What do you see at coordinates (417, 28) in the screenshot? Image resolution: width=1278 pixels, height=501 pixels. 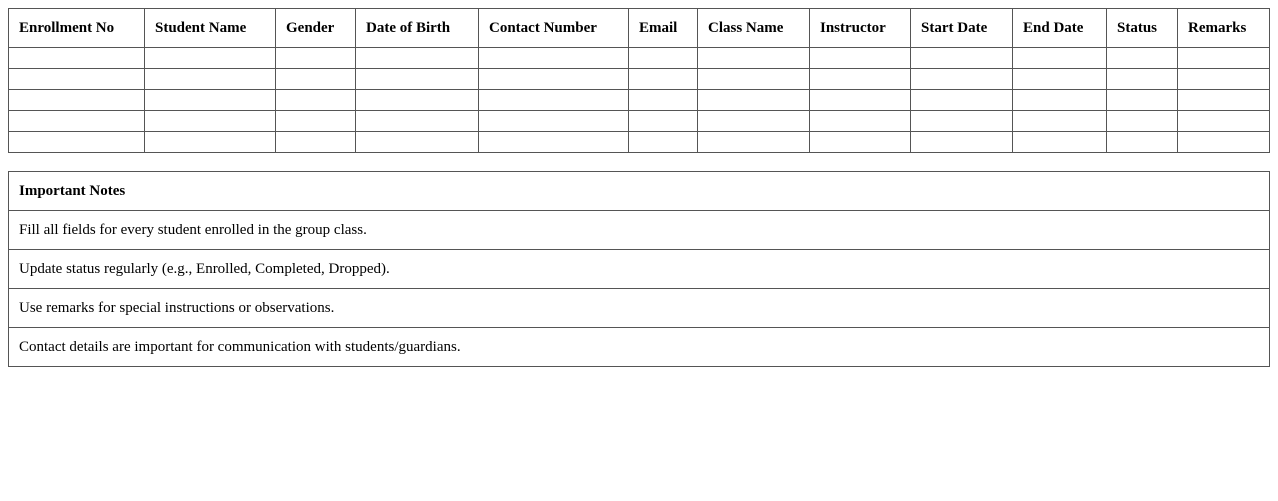 I see `column-header: Date of Birth` at bounding box center [417, 28].